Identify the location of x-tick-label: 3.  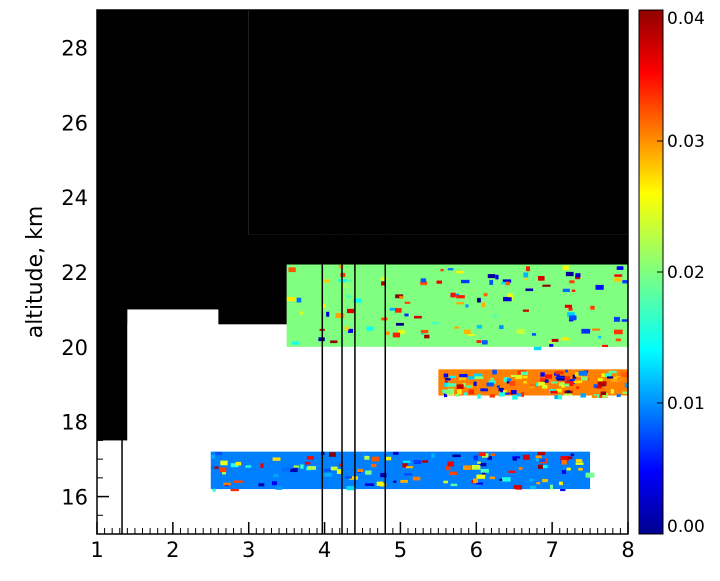
(248, 550).